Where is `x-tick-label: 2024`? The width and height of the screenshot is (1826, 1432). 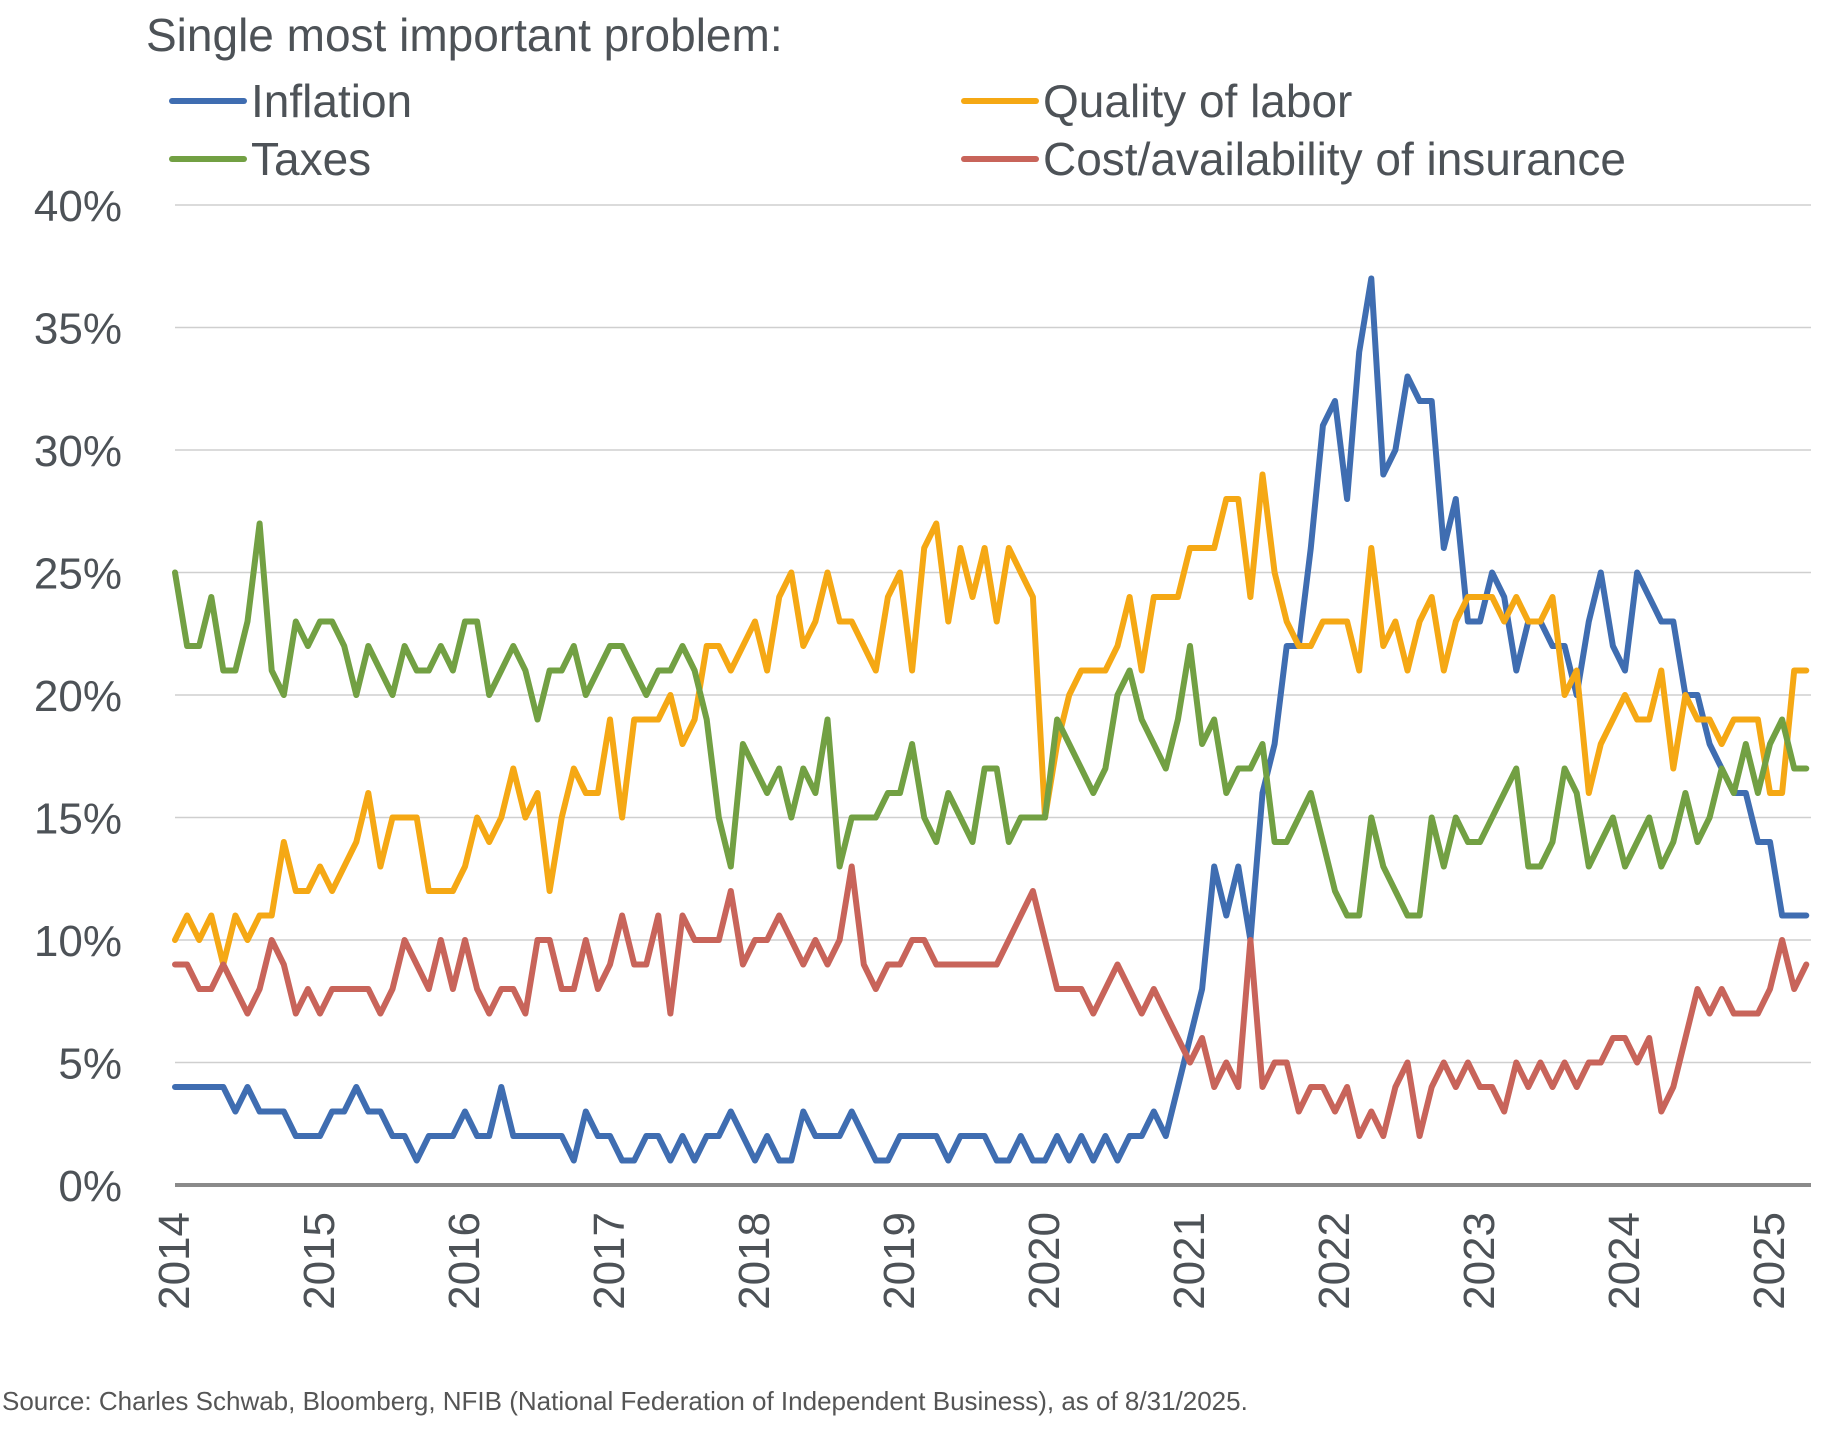 x-tick-label: 2024 is located at coordinates (1624, 1261).